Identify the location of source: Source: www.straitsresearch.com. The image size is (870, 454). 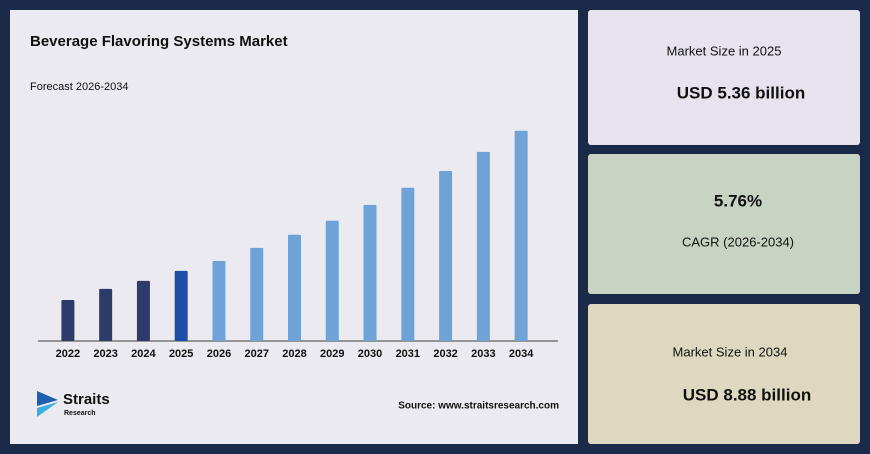
(478, 406).